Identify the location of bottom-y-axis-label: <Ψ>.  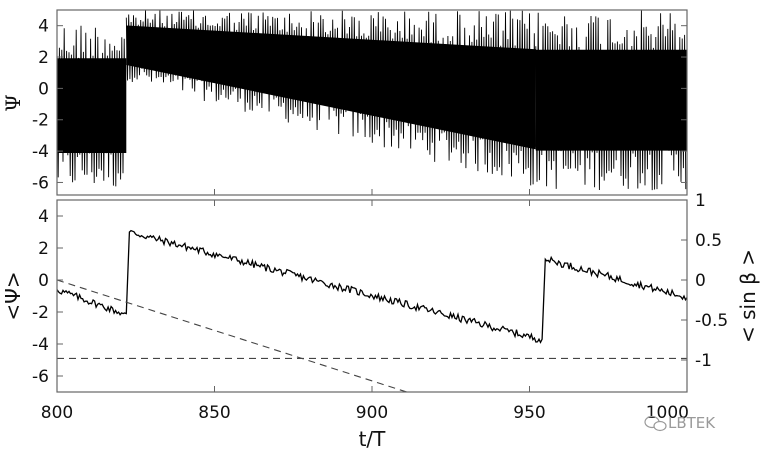
(13, 295).